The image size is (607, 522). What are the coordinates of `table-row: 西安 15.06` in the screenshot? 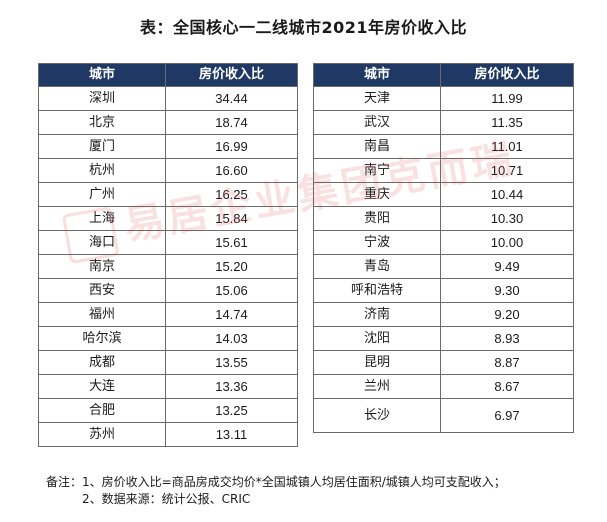 It's located at (168, 290).